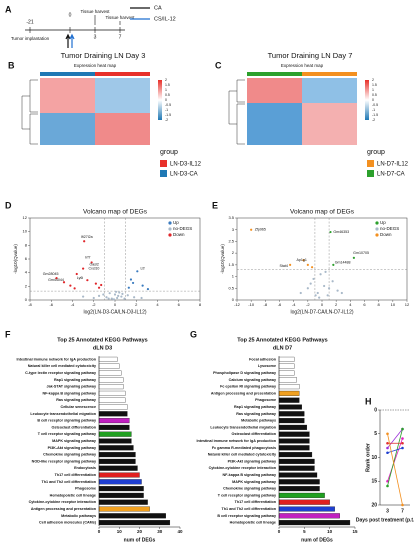 The width and height of the screenshot is (414, 550). Describe the element at coordinates (249, 509) in the screenshot. I see `category-label: Th1 and Th2 cell differentiation` at that location.